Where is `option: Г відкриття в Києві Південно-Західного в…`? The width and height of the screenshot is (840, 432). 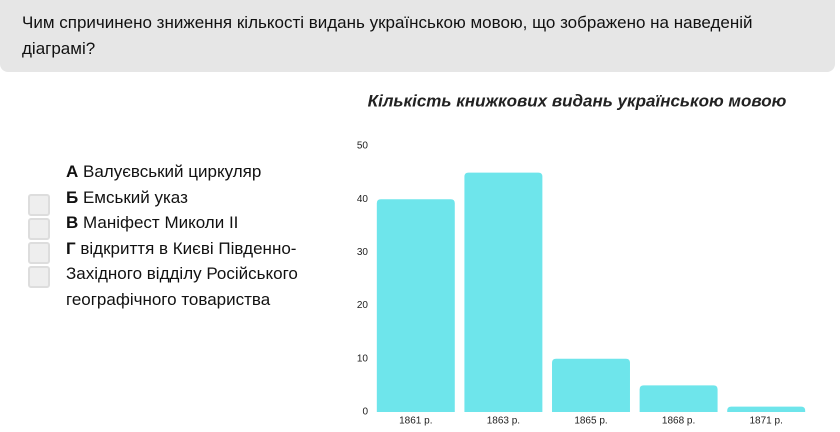
option: Г відкриття в Києві Південно-Західного в… is located at coordinates (203, 274).